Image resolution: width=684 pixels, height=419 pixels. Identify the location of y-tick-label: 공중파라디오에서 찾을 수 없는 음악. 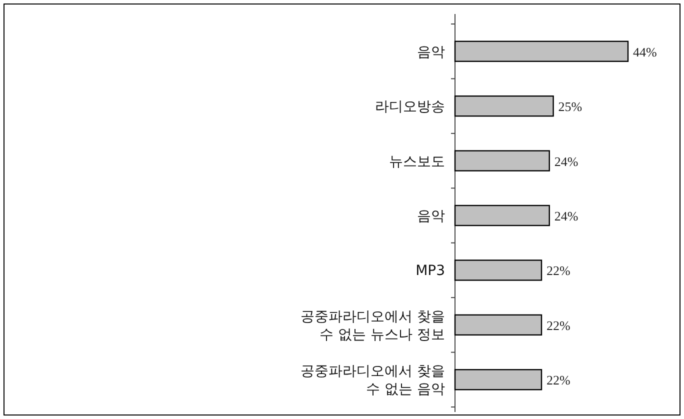
(372, 381).